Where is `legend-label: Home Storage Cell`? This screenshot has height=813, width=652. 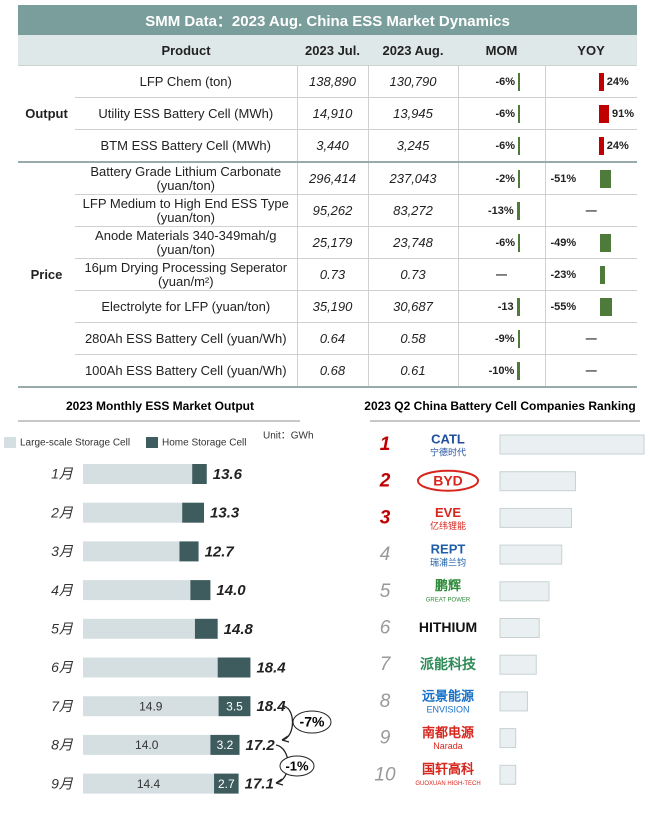 legend-label: Home Storage Cell is located at coordinates (204, 443).